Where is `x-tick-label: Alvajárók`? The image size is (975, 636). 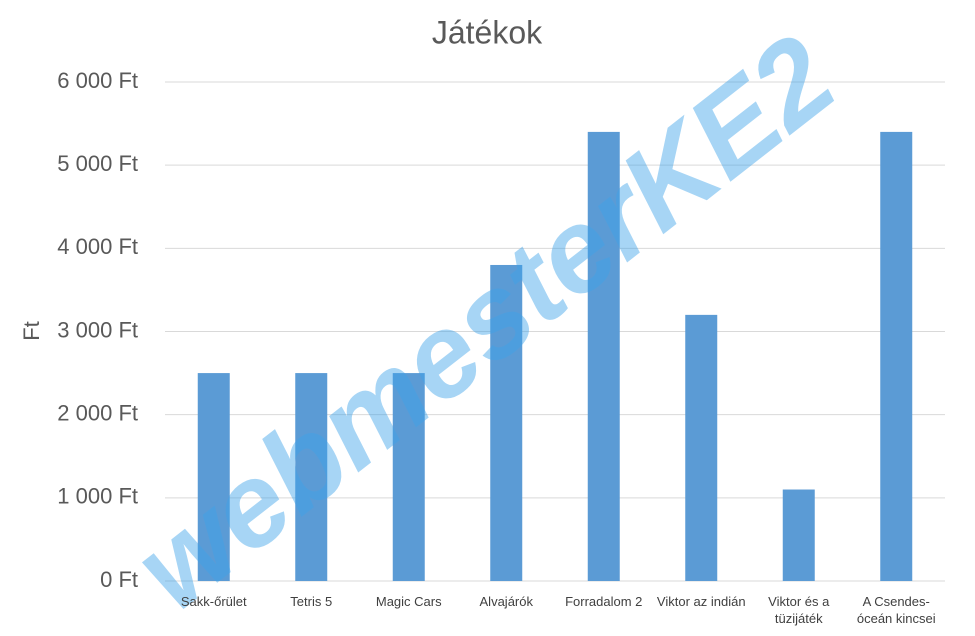
x-tick-label: Alvajárók is located at coordinates (506, 601).